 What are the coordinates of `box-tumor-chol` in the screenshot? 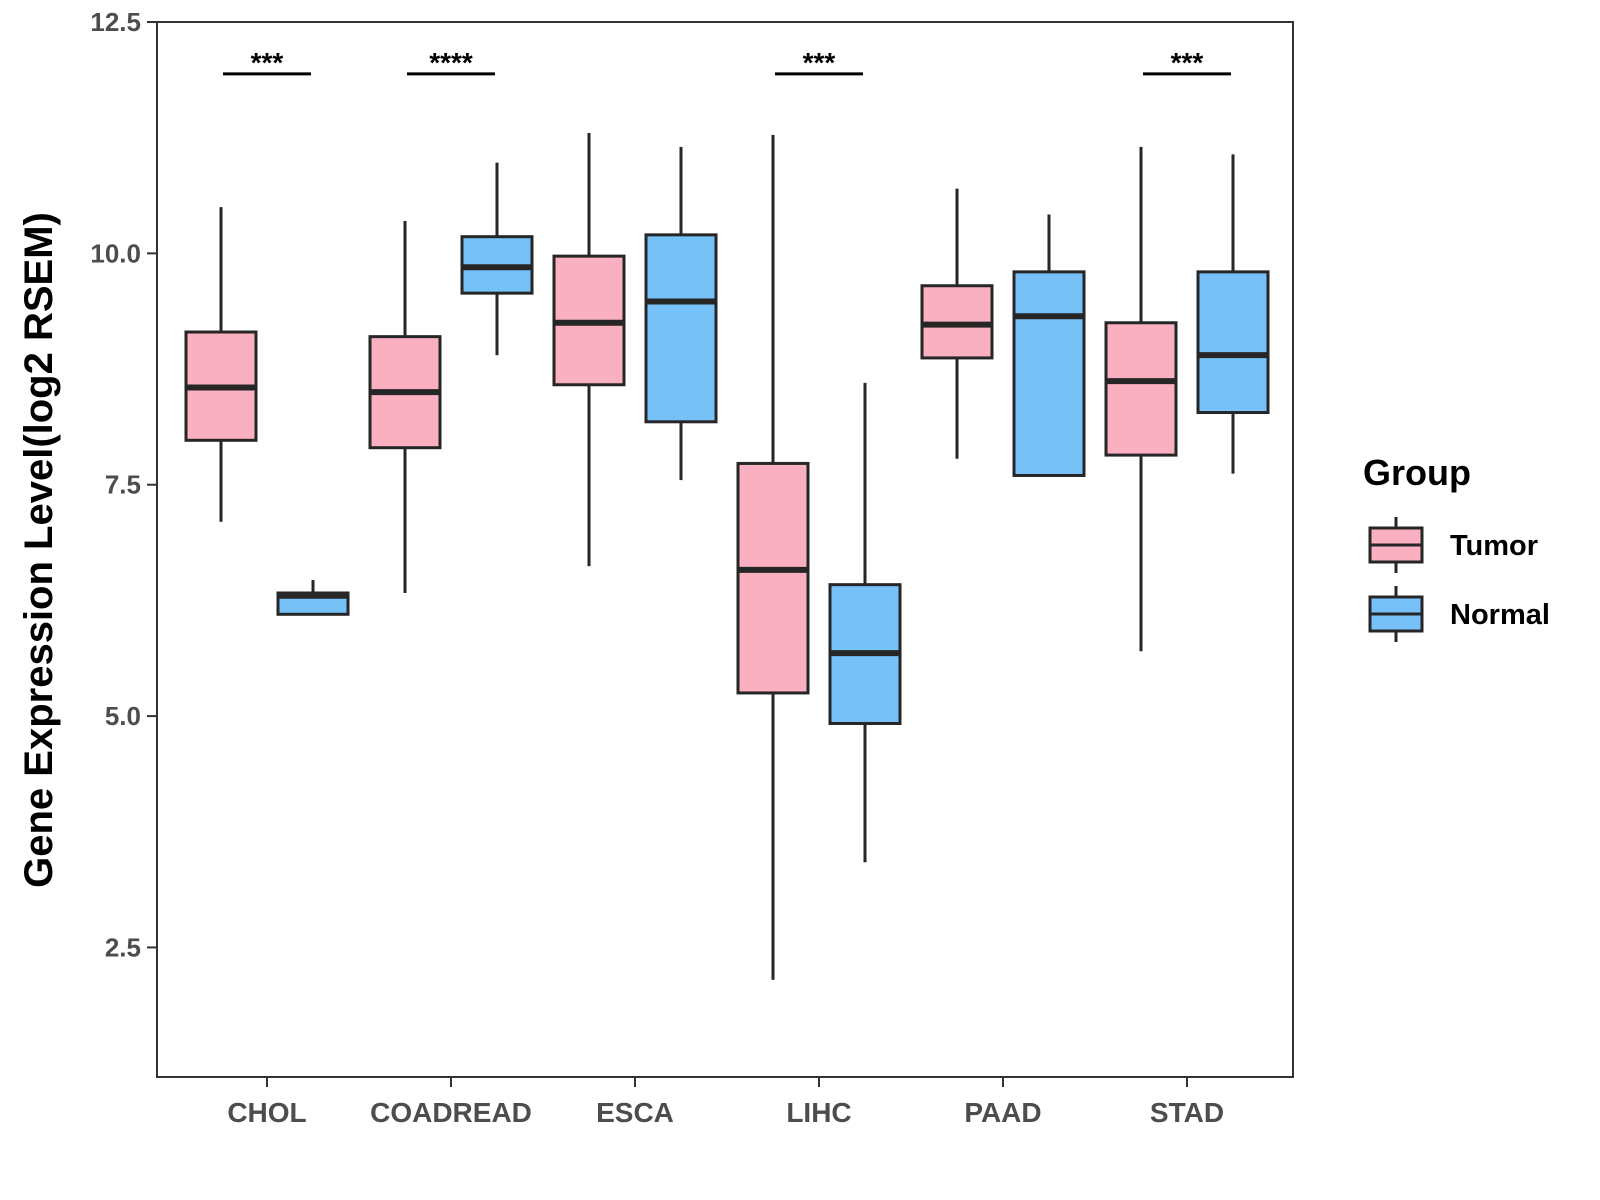 It's located at (221, 364).